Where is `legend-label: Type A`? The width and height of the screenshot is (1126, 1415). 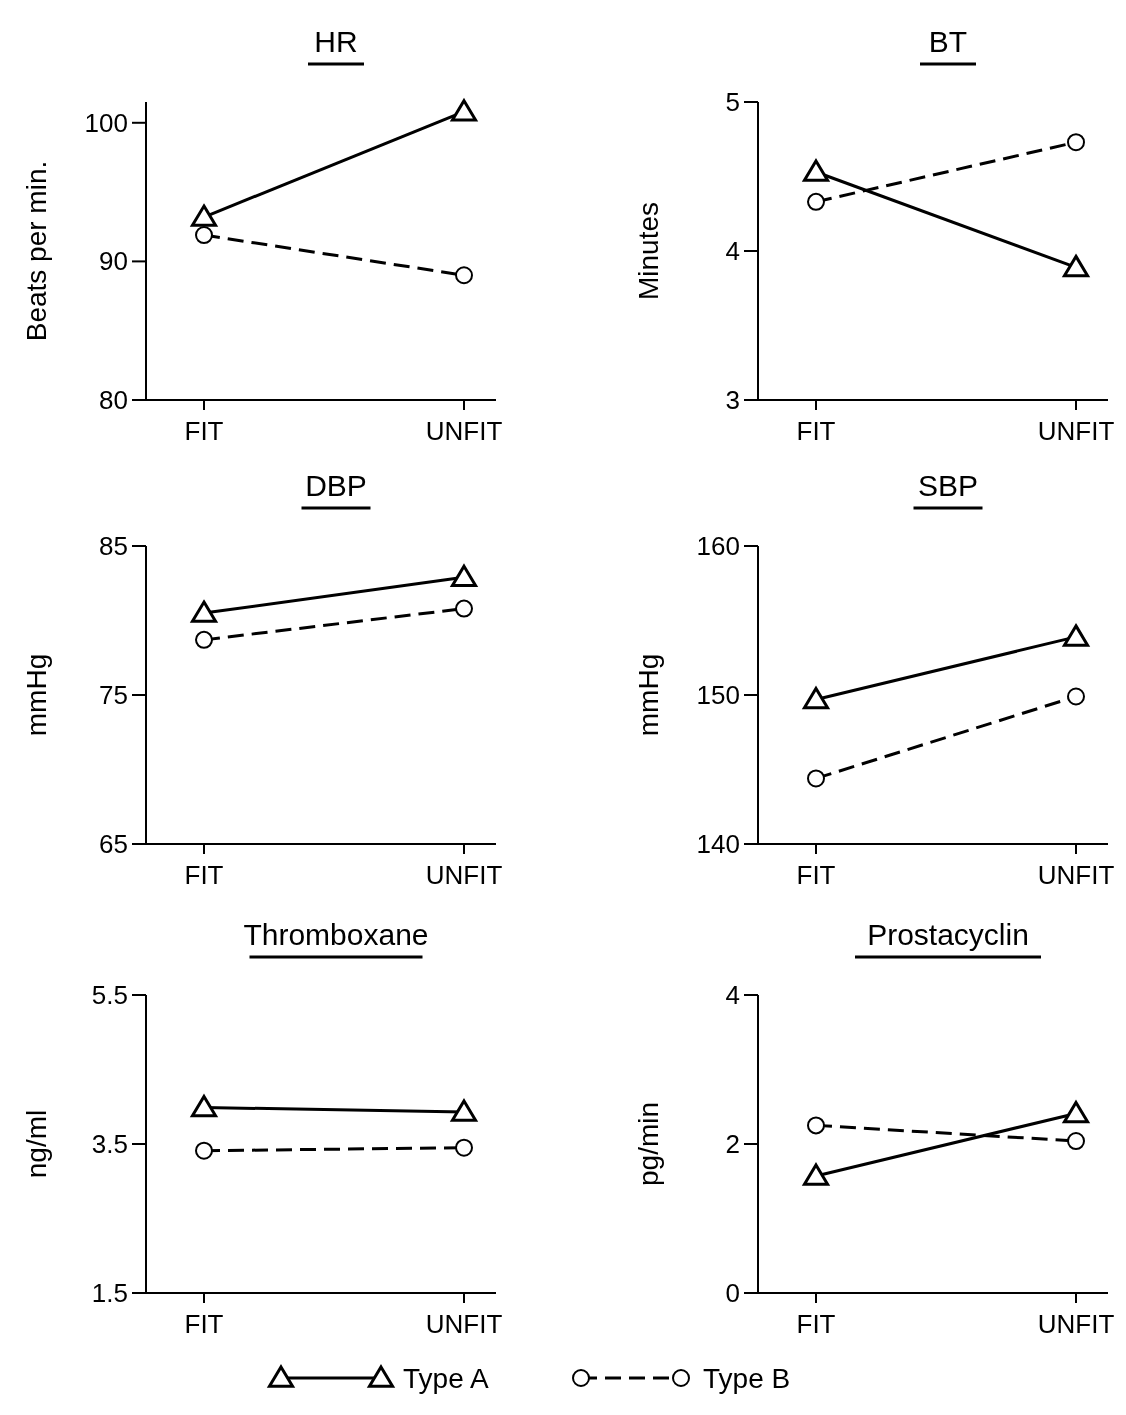 legend-label: Type A is located at coordinates (446, 1378).